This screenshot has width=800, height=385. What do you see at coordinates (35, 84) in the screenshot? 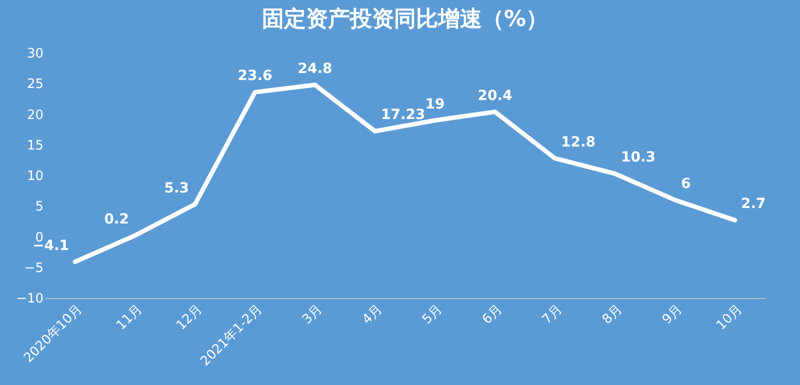
I see `y-tick-label: 25` at bounding box center [35, 84].